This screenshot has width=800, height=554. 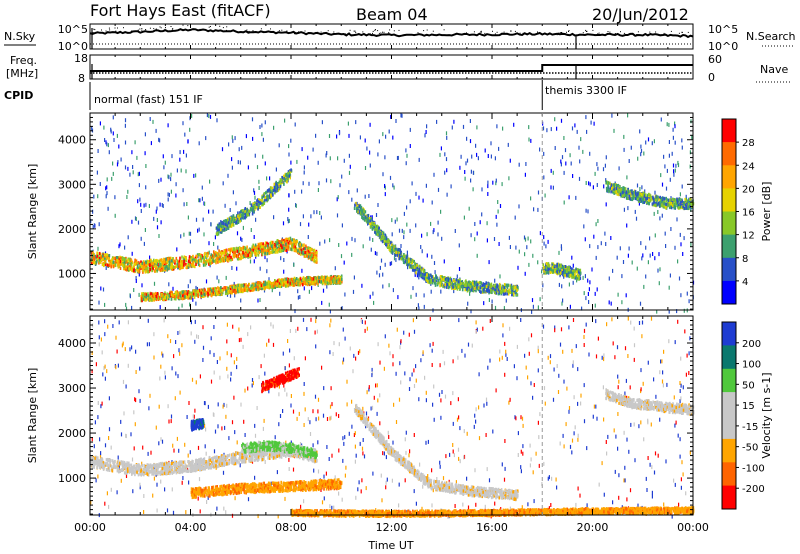 What do you see at coordinates (593, 527) in the screenshot?
I see `x-tick-label: 20:00` at bounding box center [593, 527].